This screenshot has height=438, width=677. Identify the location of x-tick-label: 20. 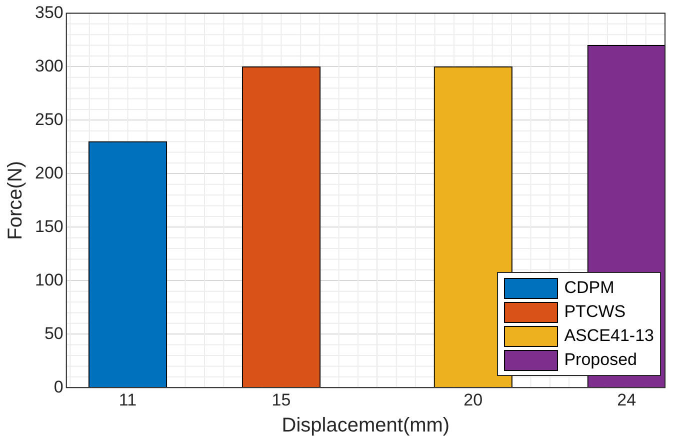
(473, 400).